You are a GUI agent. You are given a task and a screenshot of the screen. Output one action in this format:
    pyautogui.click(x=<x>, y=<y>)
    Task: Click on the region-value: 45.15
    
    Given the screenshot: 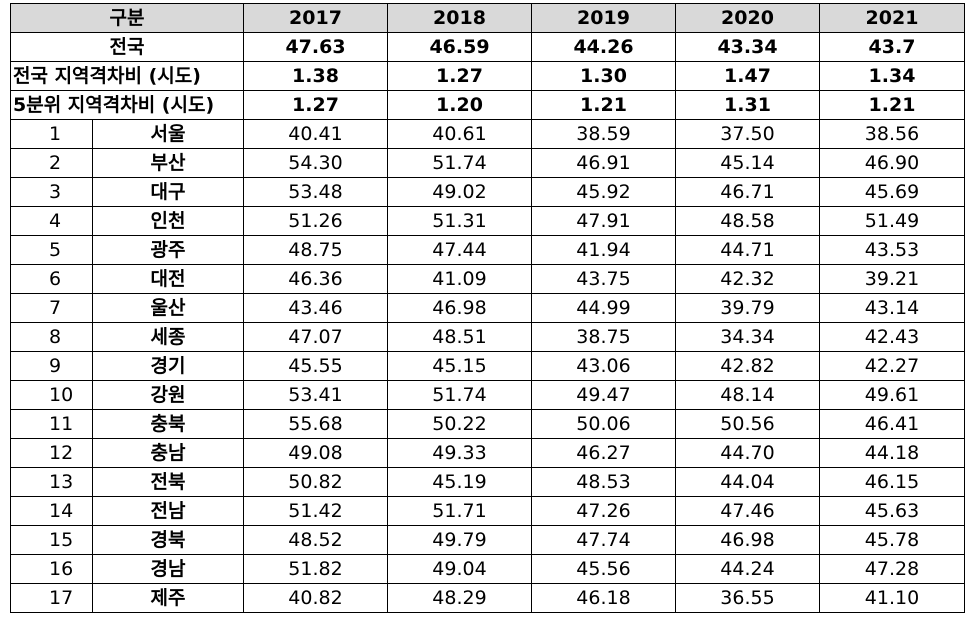 What is the action you would take?
    pyautogui.click(x=459, y=366)
    